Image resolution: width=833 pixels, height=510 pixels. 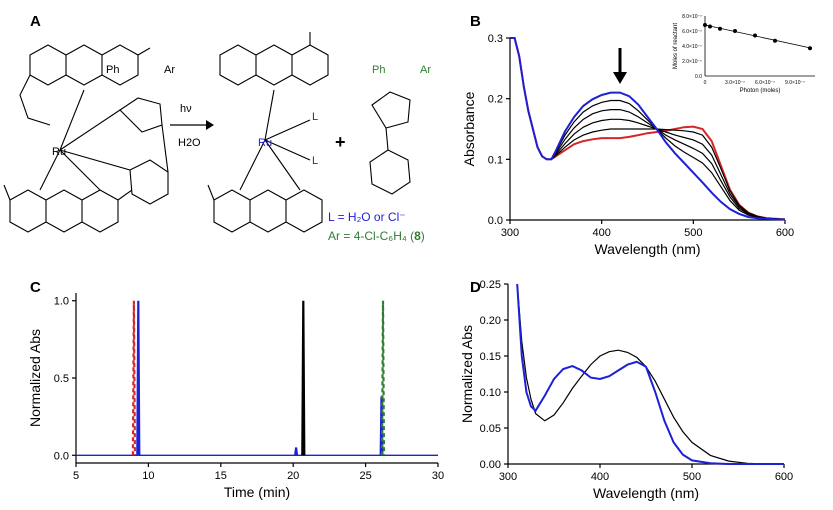 I want to click on ru-right-label: Ru, so click(x=265, y=143).